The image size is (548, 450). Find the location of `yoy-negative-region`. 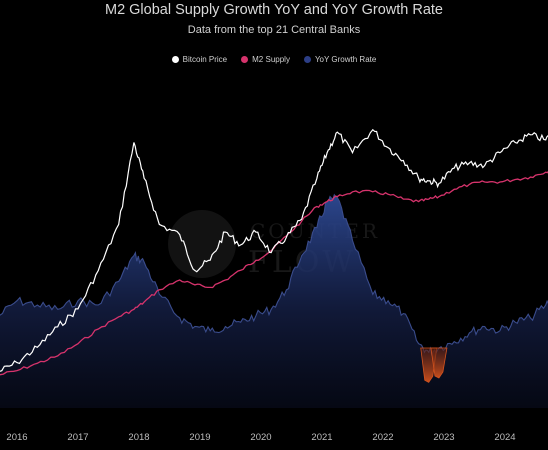

yoy-negative-region is located at coordinates (439, 363).